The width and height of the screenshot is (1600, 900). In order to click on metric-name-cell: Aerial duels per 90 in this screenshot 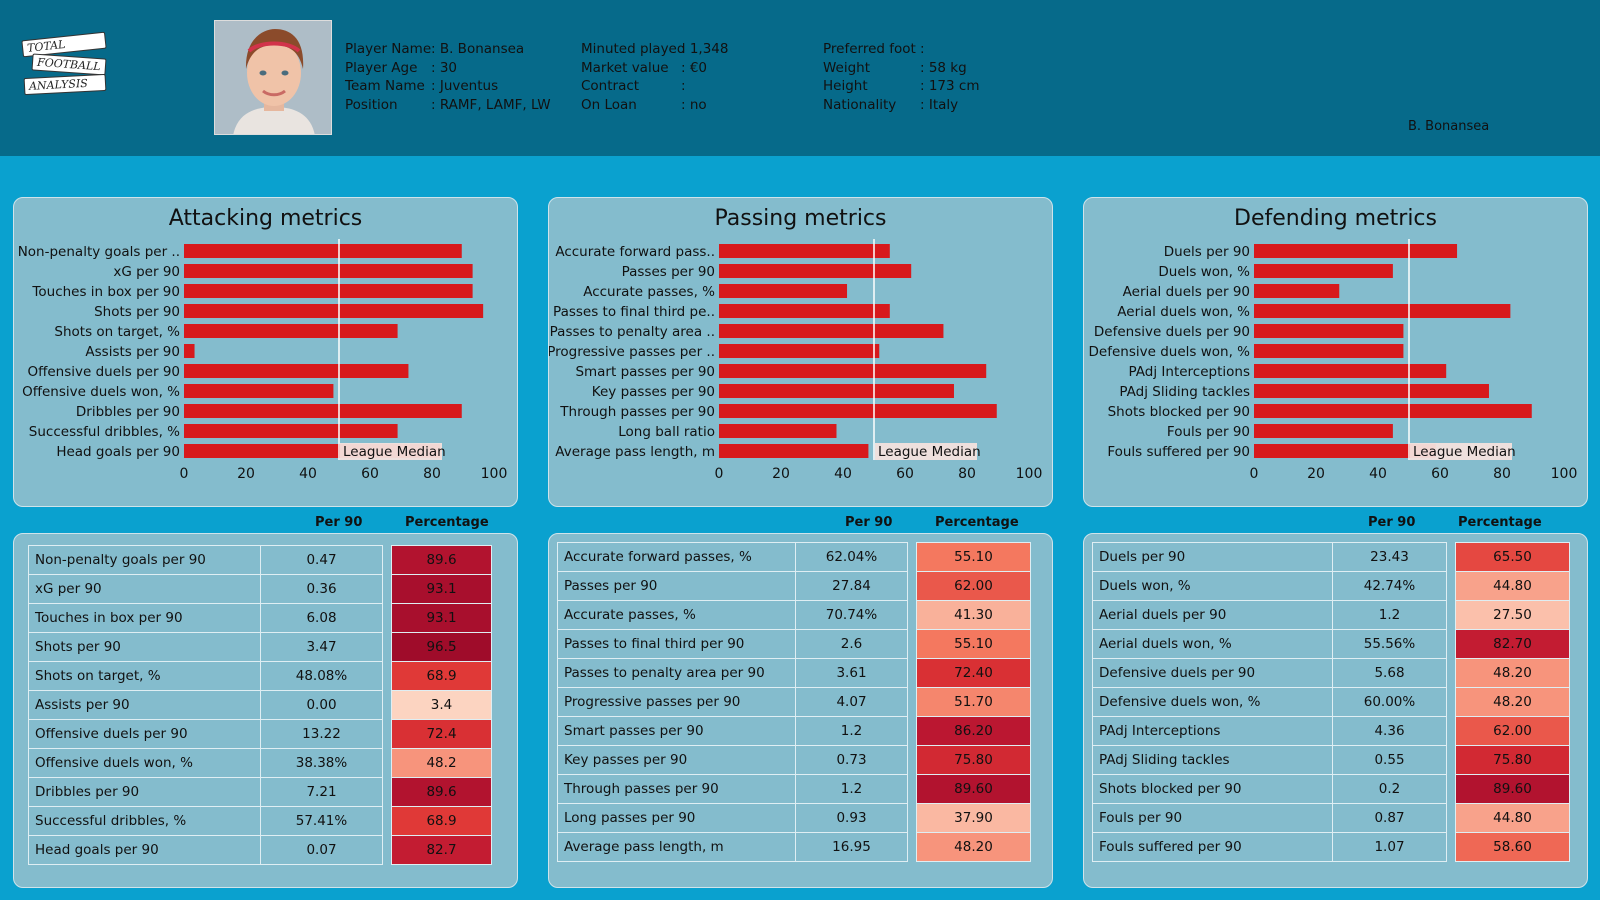, I will do `click(1212, 615)`.